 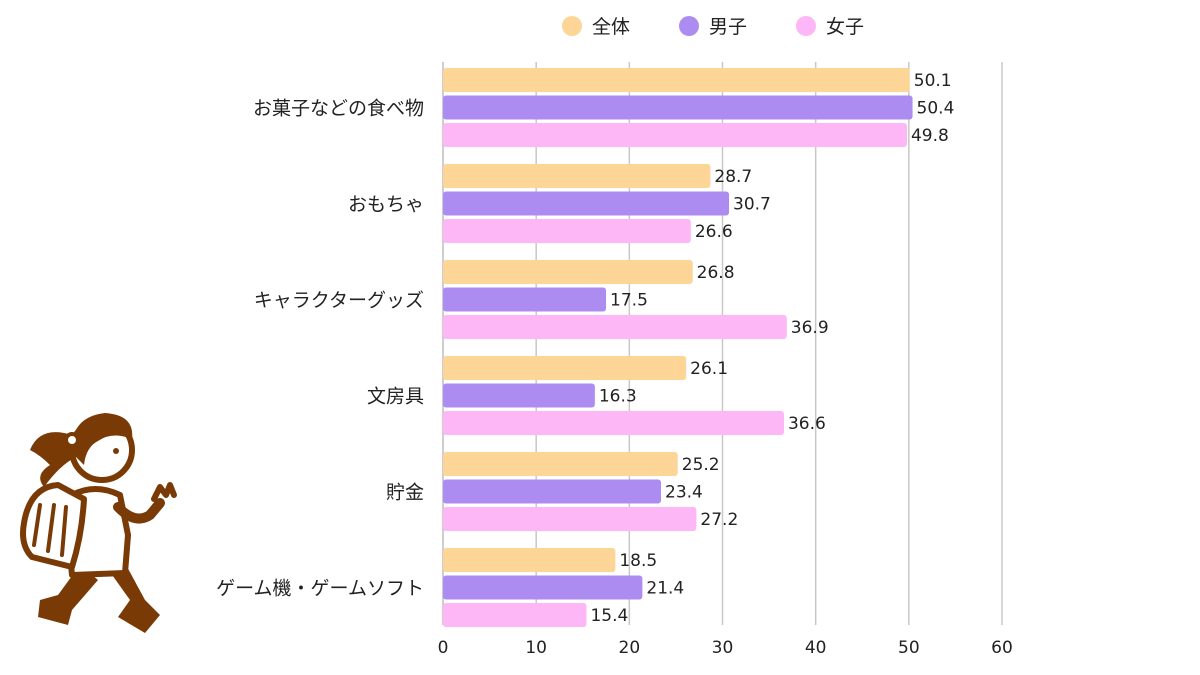 I want to click on x-tick-label: 0, so click(x=443, y=648).